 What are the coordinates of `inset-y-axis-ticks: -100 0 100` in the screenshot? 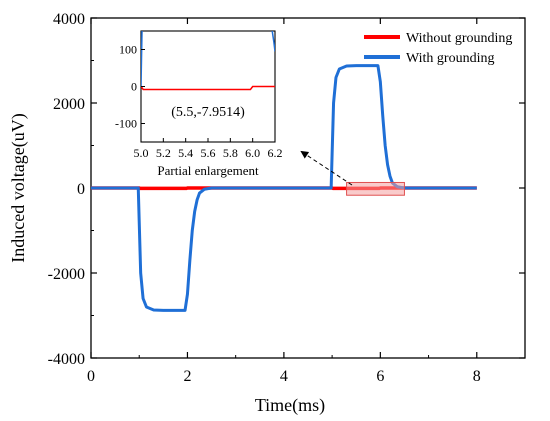 It's located at (130, 87).